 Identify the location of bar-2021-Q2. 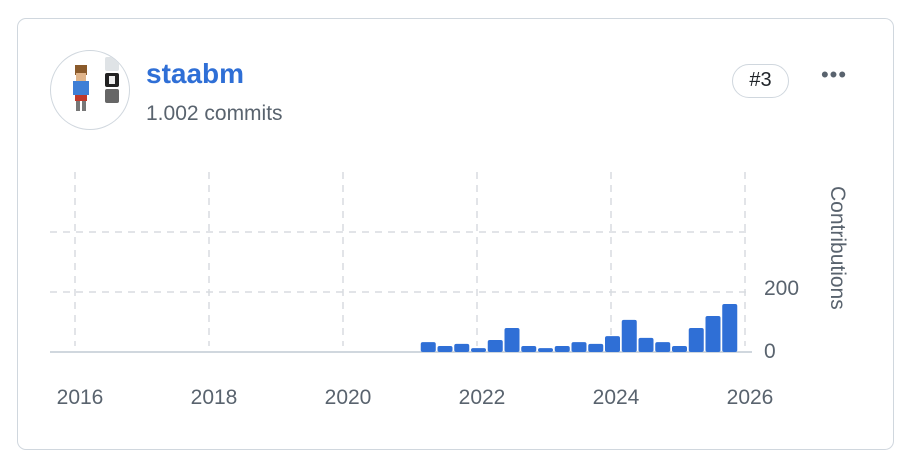
(428, 347).